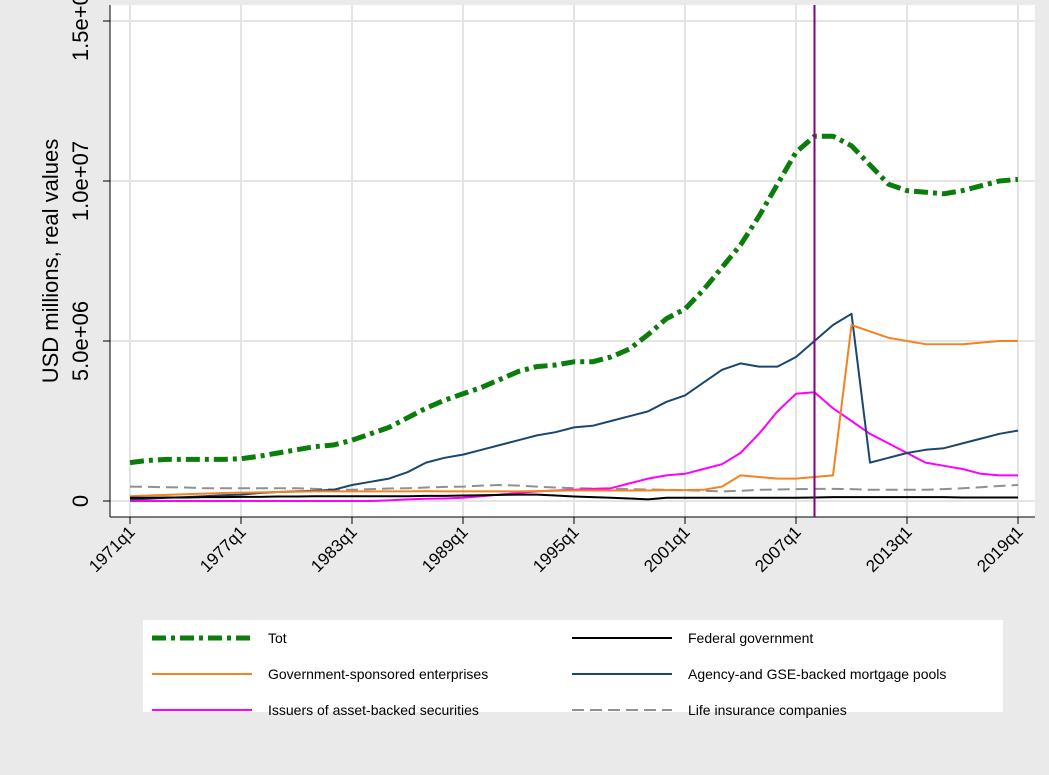  Describe the element at coordinates (50, 261) in the screenshot. I see `y-axis-title: USD millions, real values` at that location.